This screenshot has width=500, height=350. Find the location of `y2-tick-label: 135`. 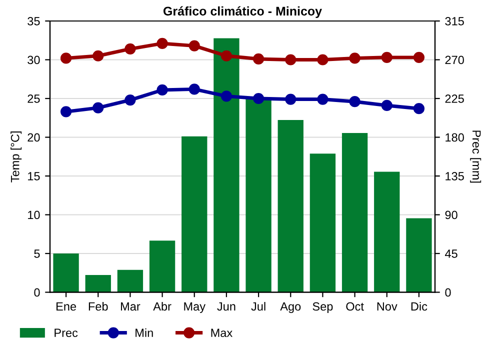

y2-tick-label: 135 is located at coordinates (455, 176).